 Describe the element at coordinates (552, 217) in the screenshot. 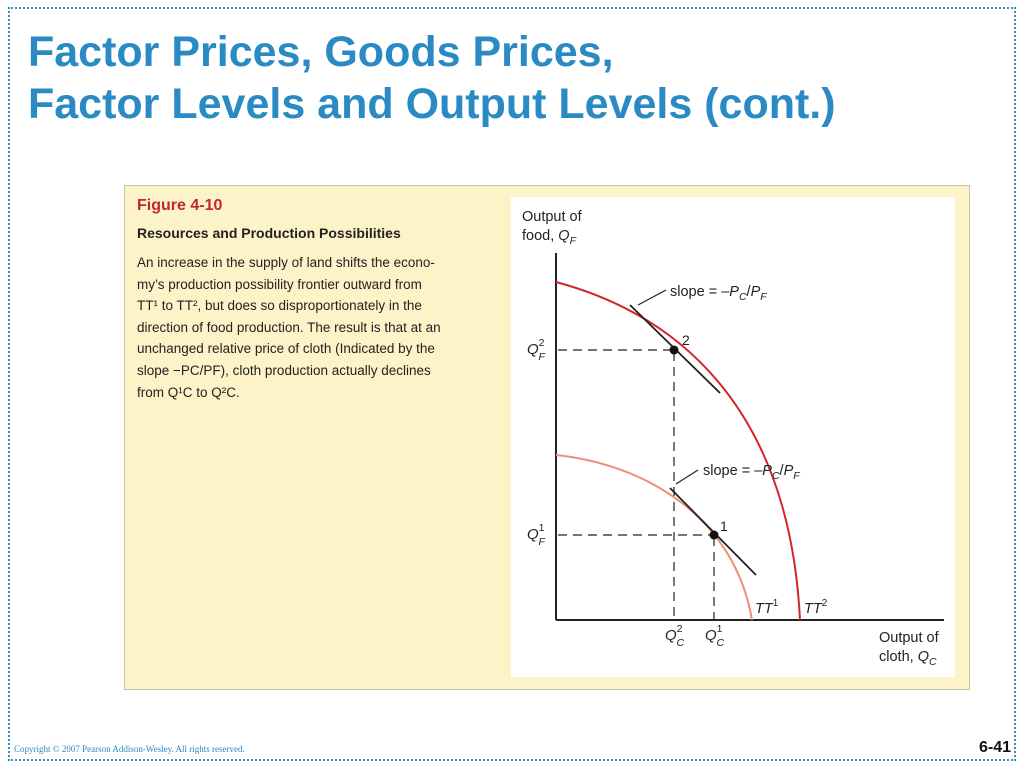

I see `y-axis-label-line-1: Output of` at that location.